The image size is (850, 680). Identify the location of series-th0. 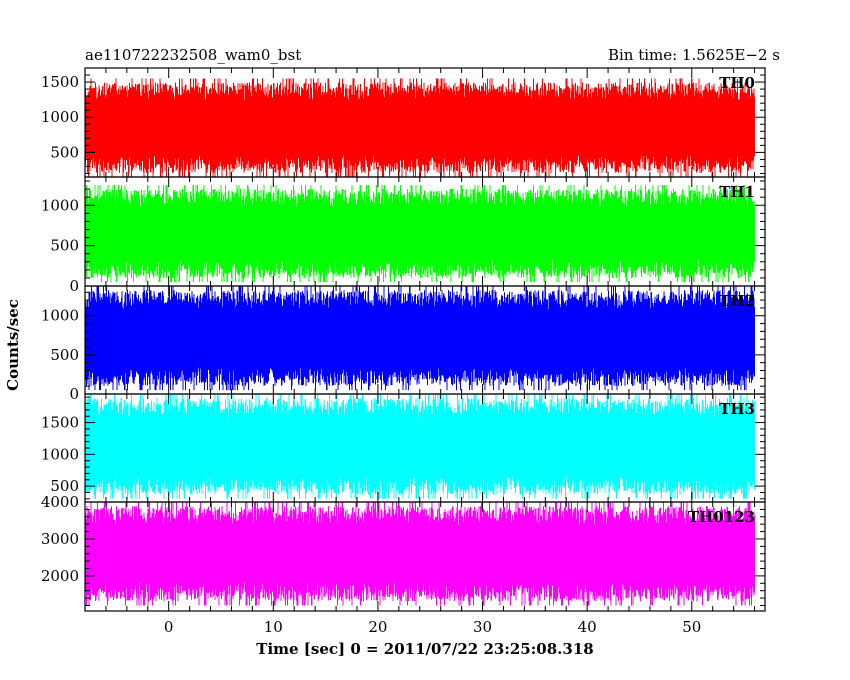
(420, 127).